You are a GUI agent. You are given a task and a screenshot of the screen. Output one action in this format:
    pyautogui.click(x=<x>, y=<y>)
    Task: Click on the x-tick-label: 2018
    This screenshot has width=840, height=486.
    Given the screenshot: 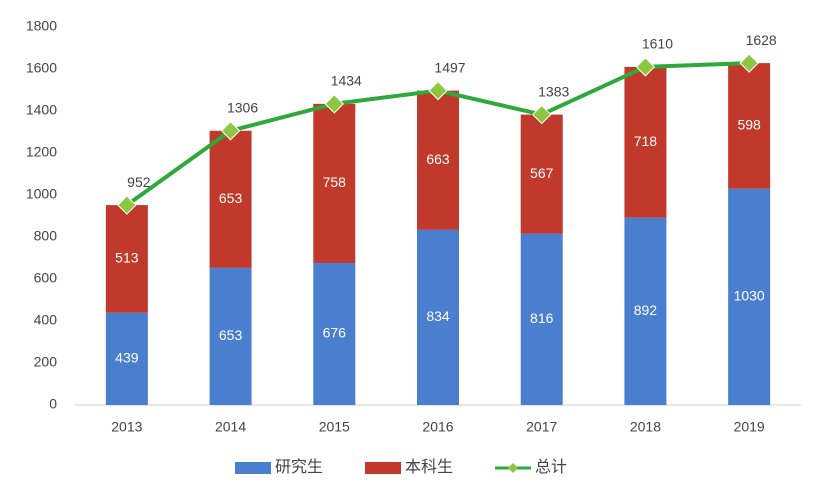 What is the action you would take?
    pyautogui.click(x=645, y=427)
    